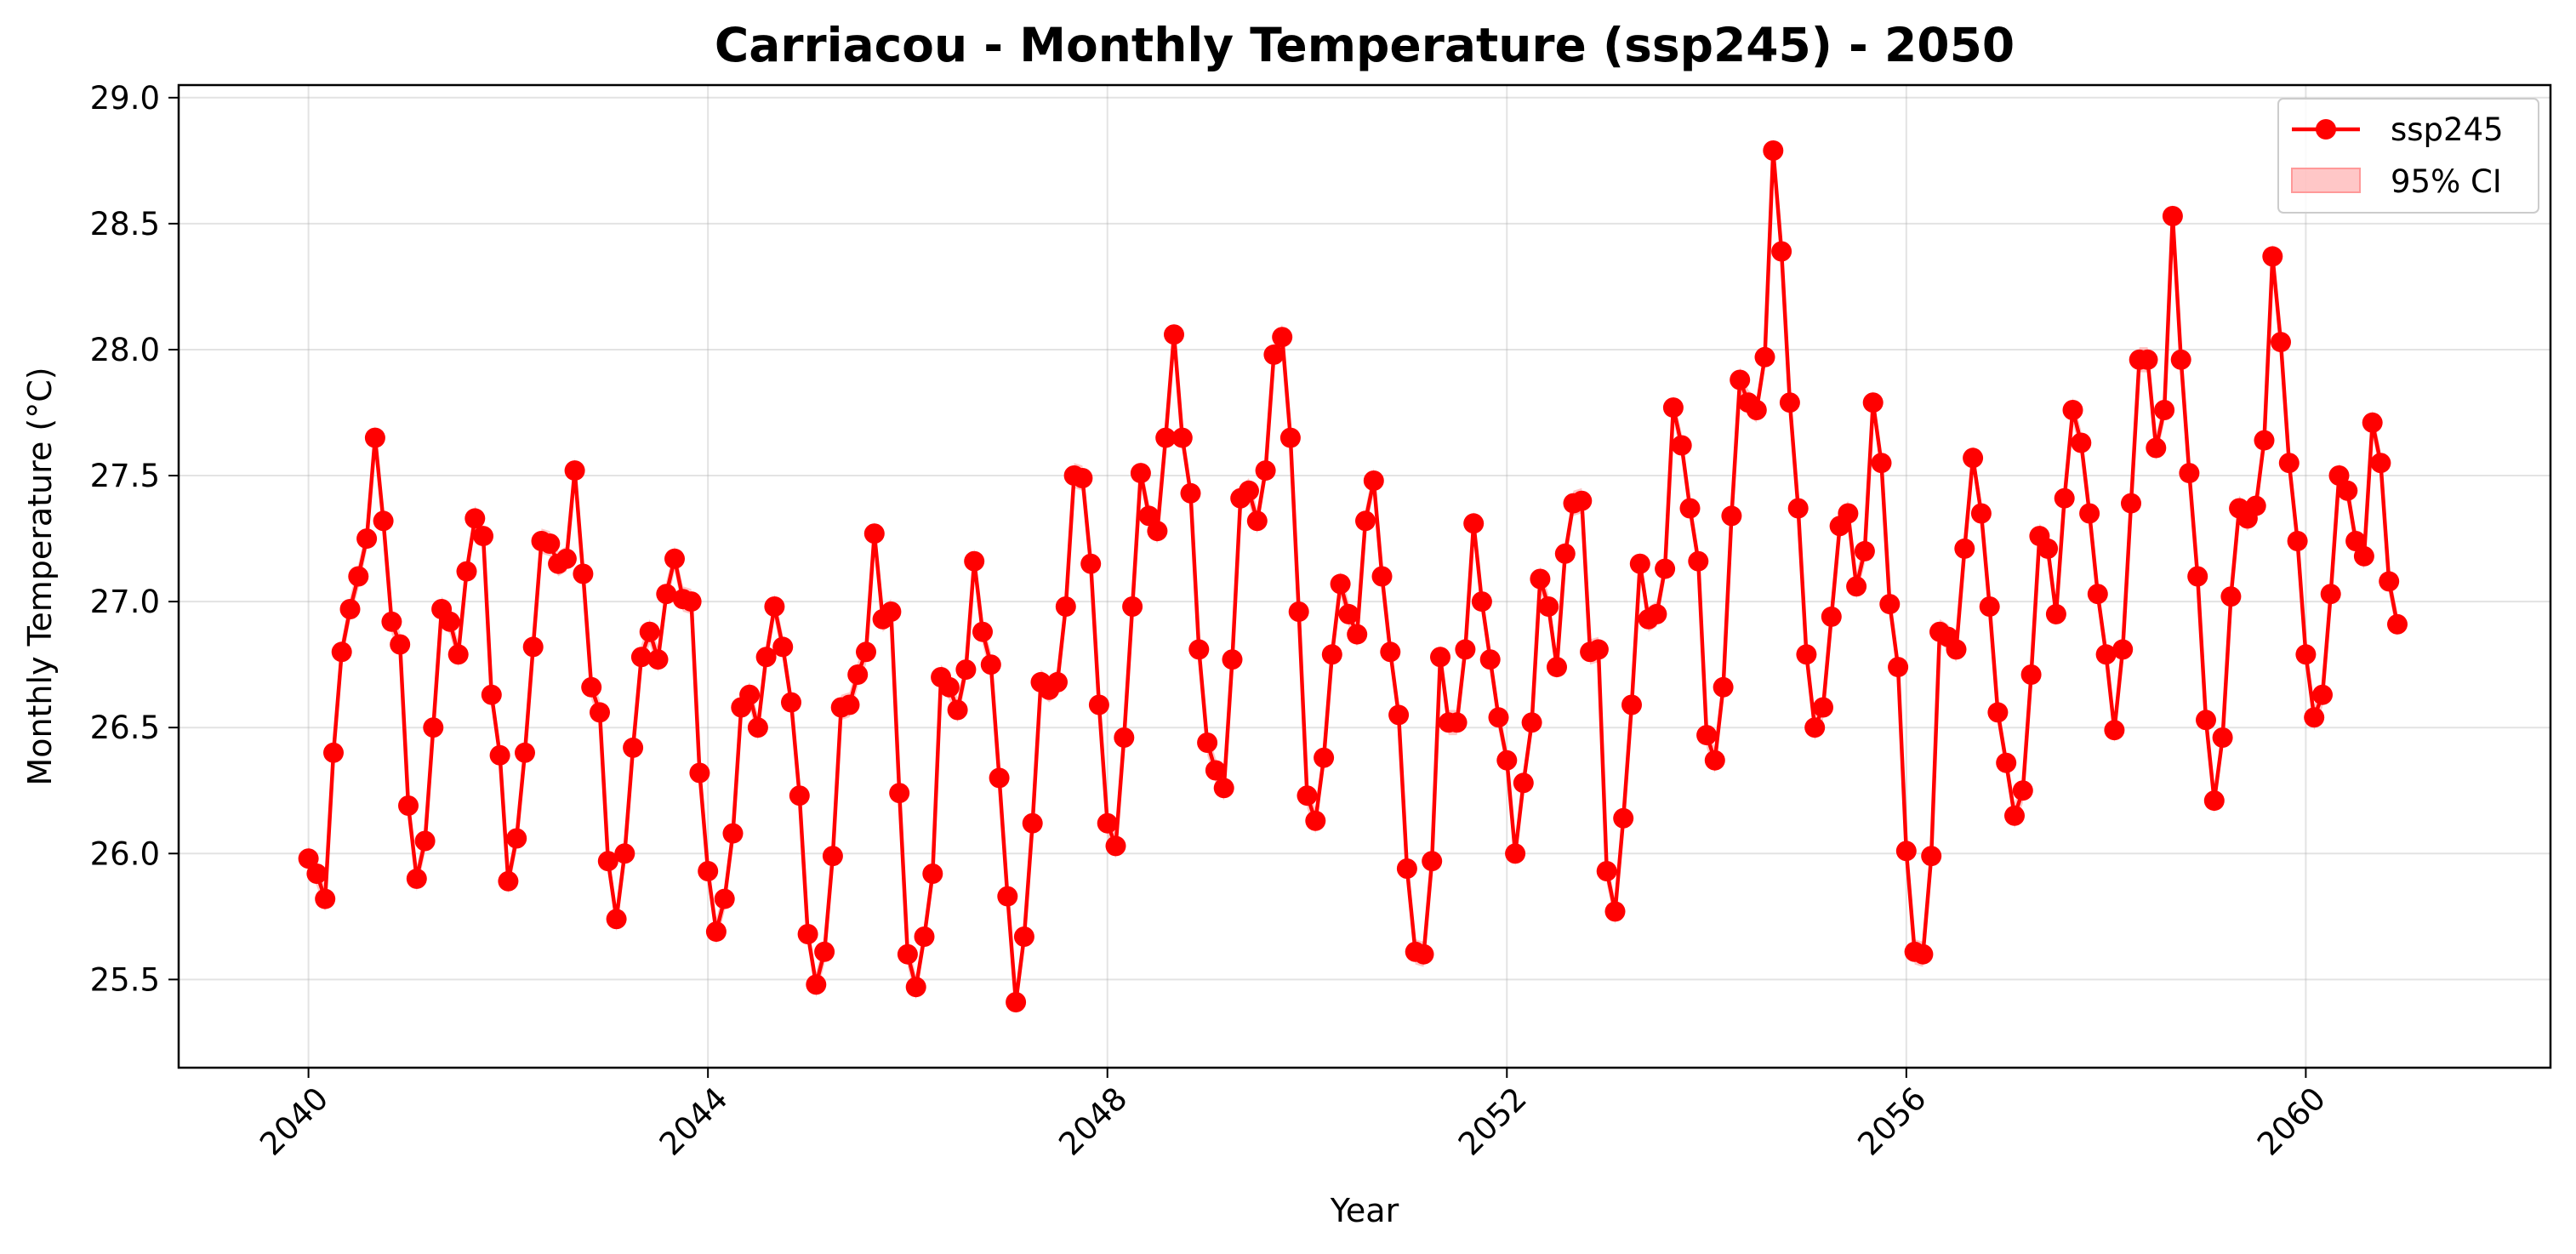  What do you see at coordinates (2408, 156) in the screenshot?
I see `legend: ssp245 95% CI` at bounding box center [2408, 156].